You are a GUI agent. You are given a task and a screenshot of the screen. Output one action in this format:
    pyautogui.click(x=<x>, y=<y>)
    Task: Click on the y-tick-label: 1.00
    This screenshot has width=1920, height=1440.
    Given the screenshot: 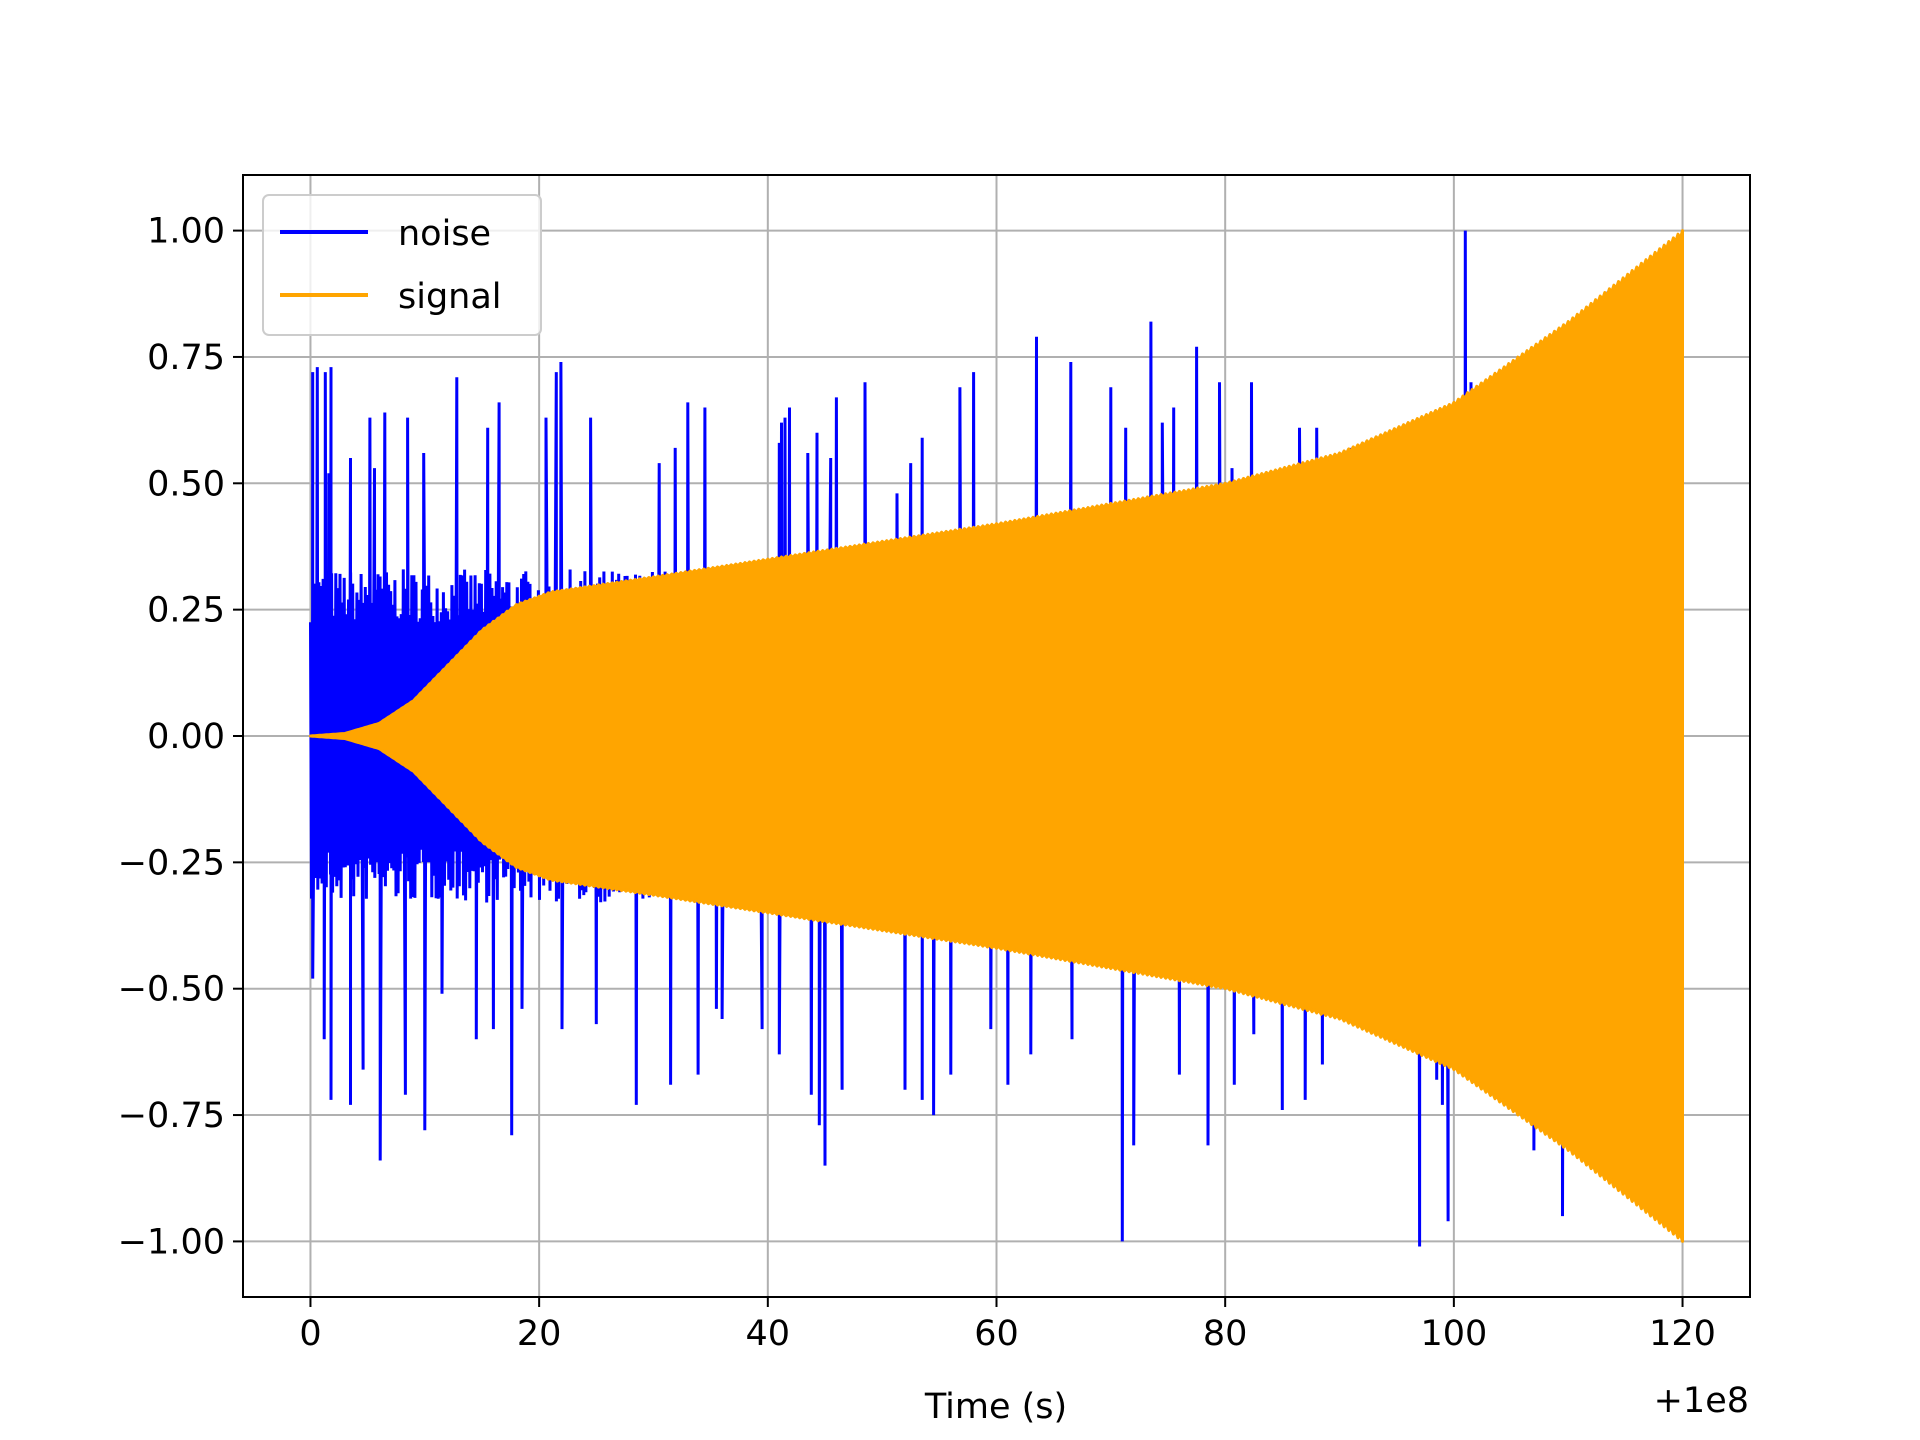 What is the action you would take?
    pyautogui.click(x=186, y=232)
    